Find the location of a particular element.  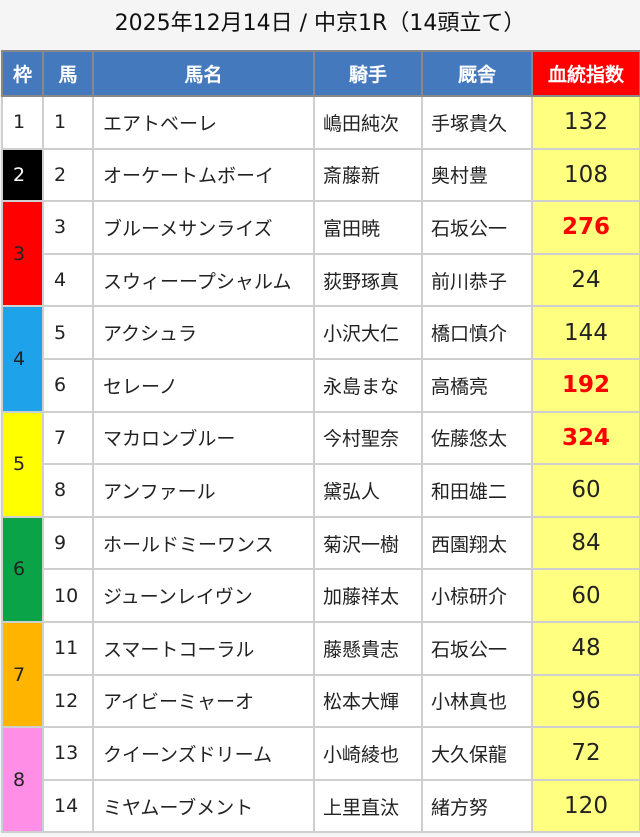

index-cell: 276 is located at coordinates (585, 227).